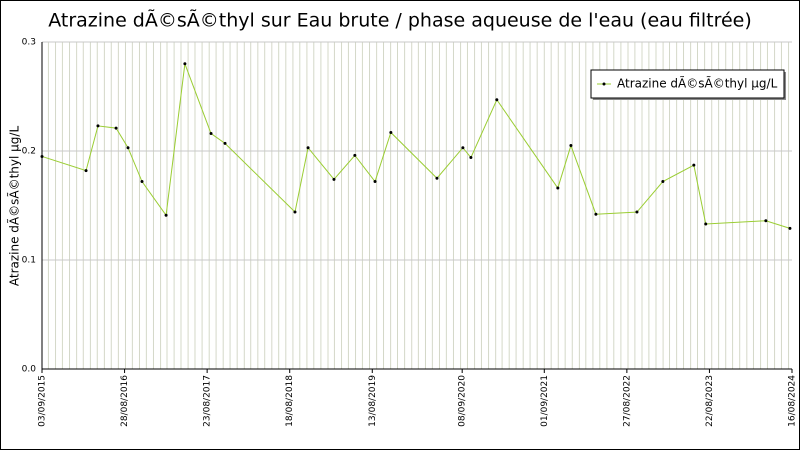 This screenshot has height=450, width=800. Describe the element at coordinates (697, 83) in the screenshot. I see `legend-label: Atrazine dÃ©sÃ©thyl µg/L` at that location.